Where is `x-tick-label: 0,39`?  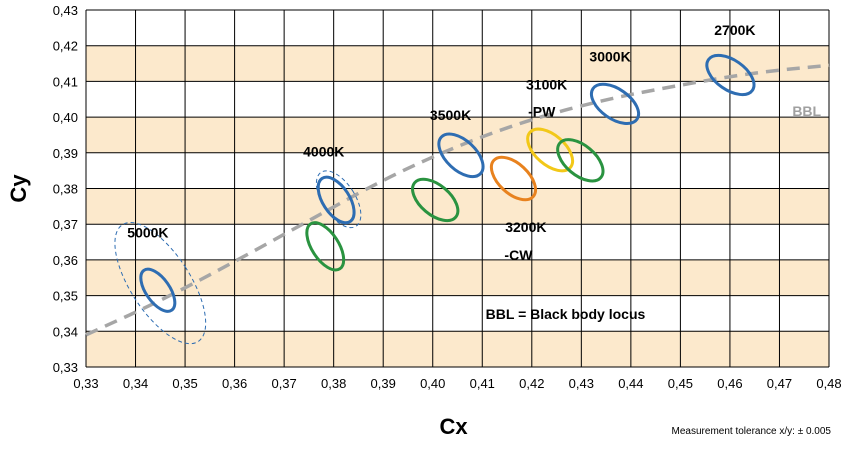
x-tick-label: 0,39 is located at coordinates (383, 383).